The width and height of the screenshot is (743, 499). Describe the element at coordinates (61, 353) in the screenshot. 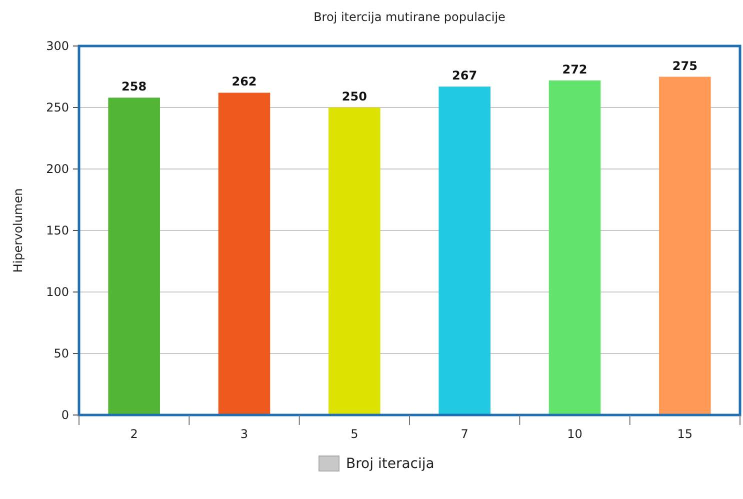

I see `y-tick-label: 50` at that location.